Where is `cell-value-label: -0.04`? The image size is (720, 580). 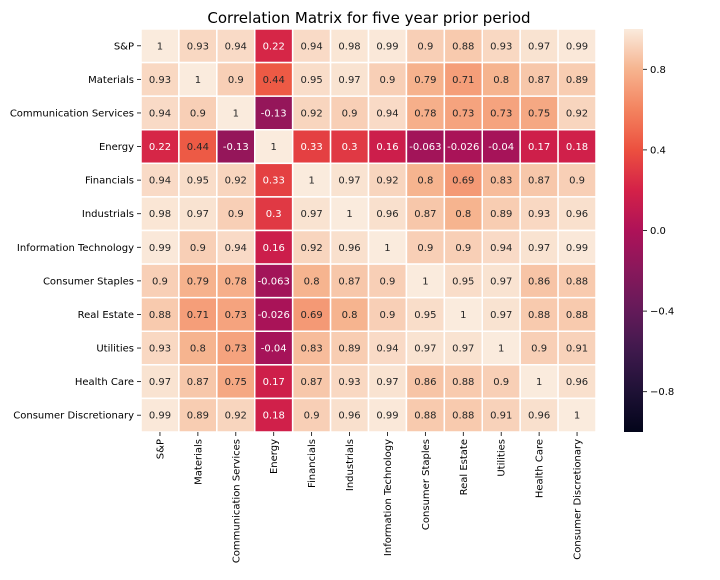 cell-value-label: -0.04 is located at coordinates (501, 147).